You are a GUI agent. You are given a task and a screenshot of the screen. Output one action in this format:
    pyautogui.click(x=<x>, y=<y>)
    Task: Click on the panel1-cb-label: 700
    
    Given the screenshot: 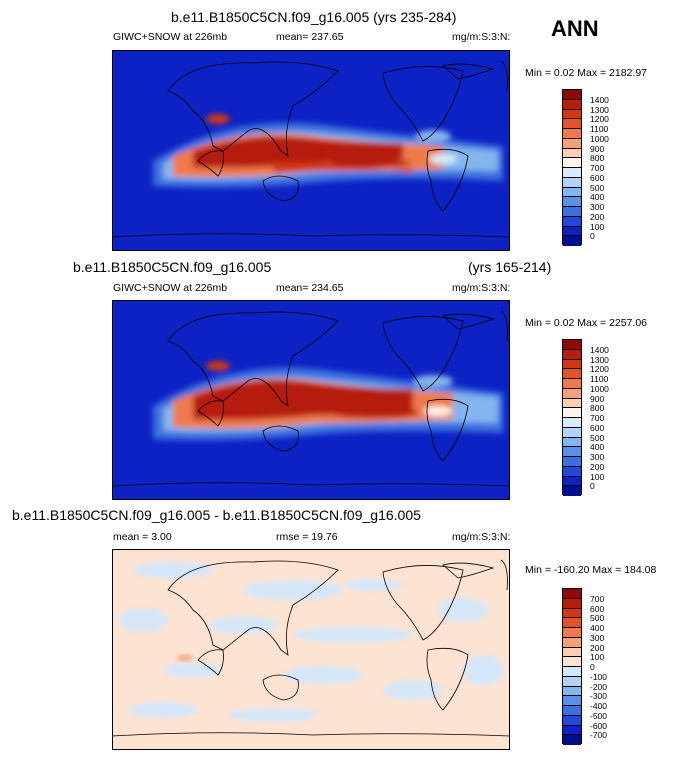 What is the action you would take?
    pyautogui.click(x=597, y=168)
    